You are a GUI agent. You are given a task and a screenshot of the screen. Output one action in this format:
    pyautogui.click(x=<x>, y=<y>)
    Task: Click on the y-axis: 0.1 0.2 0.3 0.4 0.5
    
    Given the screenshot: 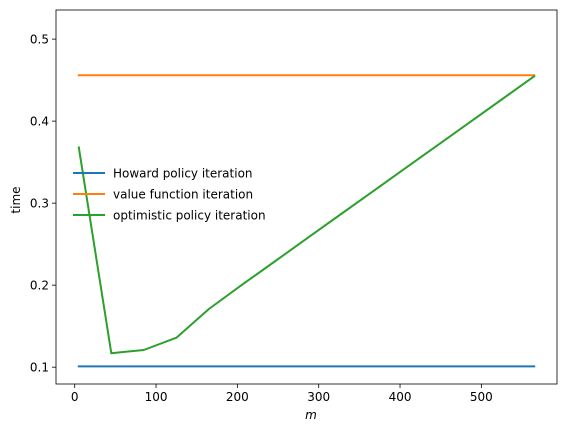 What is the action you would take?
    pyautogui.click(x=43, y=204)
    